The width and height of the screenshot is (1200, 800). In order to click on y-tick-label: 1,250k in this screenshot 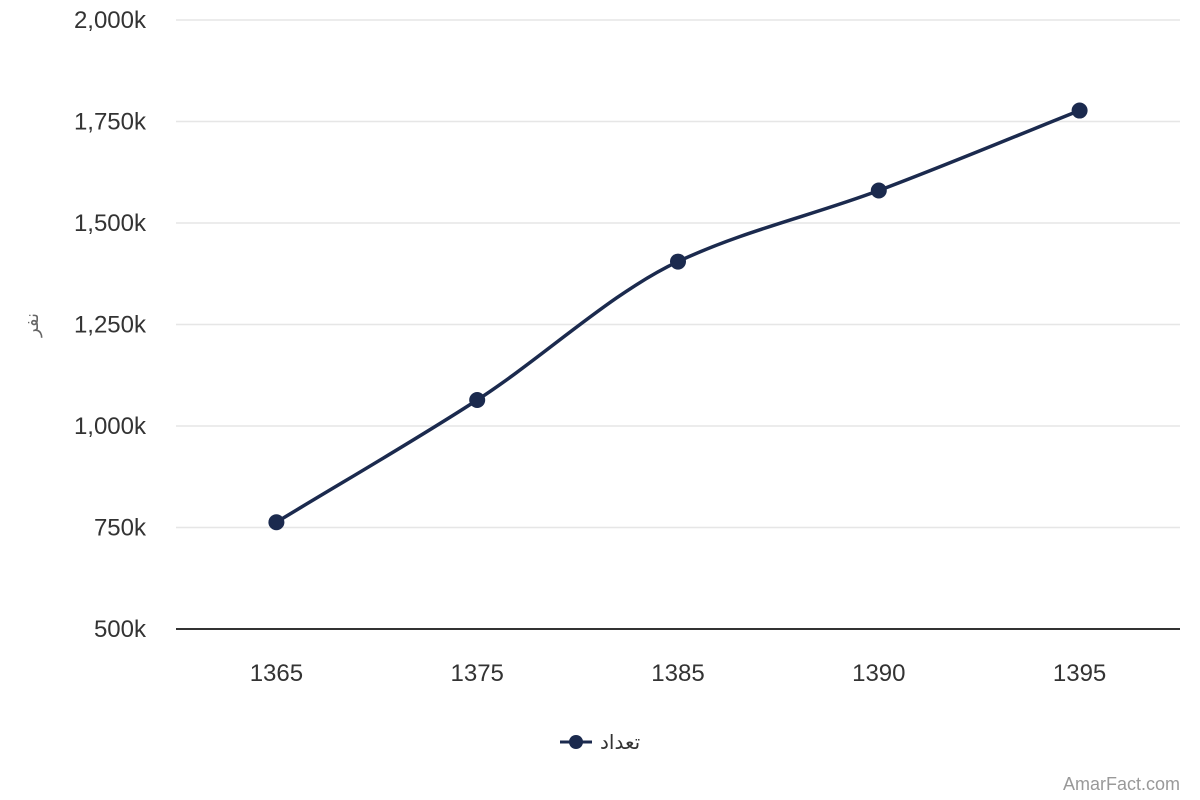, I will do `click(110, 325)`.